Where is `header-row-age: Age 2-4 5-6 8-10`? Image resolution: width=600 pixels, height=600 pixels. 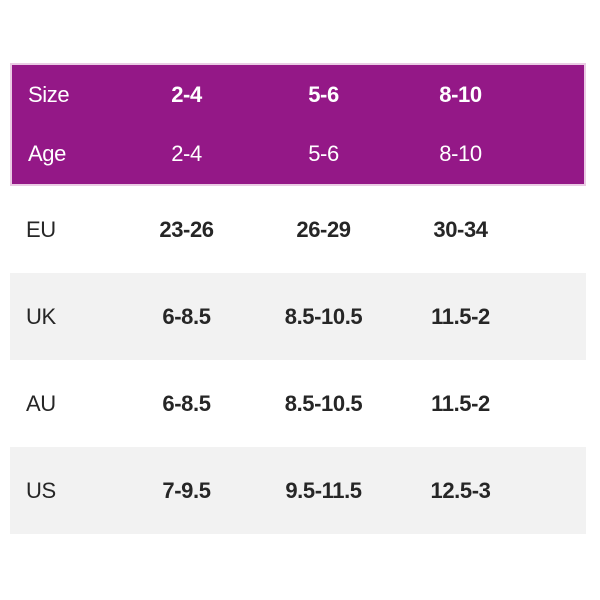
header-row-age: Age 2-4 5-6 8-10 is located at coordinates (298, 155).